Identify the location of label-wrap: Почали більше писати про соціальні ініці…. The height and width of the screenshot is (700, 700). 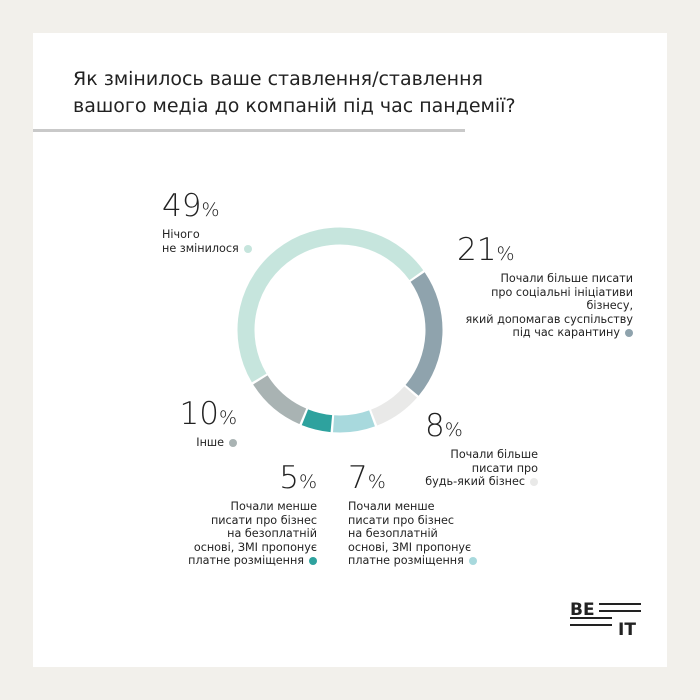
(545, 306).